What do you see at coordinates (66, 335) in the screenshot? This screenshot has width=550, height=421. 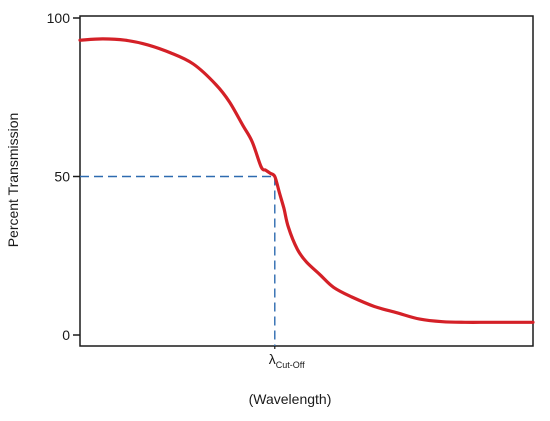 I see `y-tick-label-0: 0` at bounding box center [66, 335].